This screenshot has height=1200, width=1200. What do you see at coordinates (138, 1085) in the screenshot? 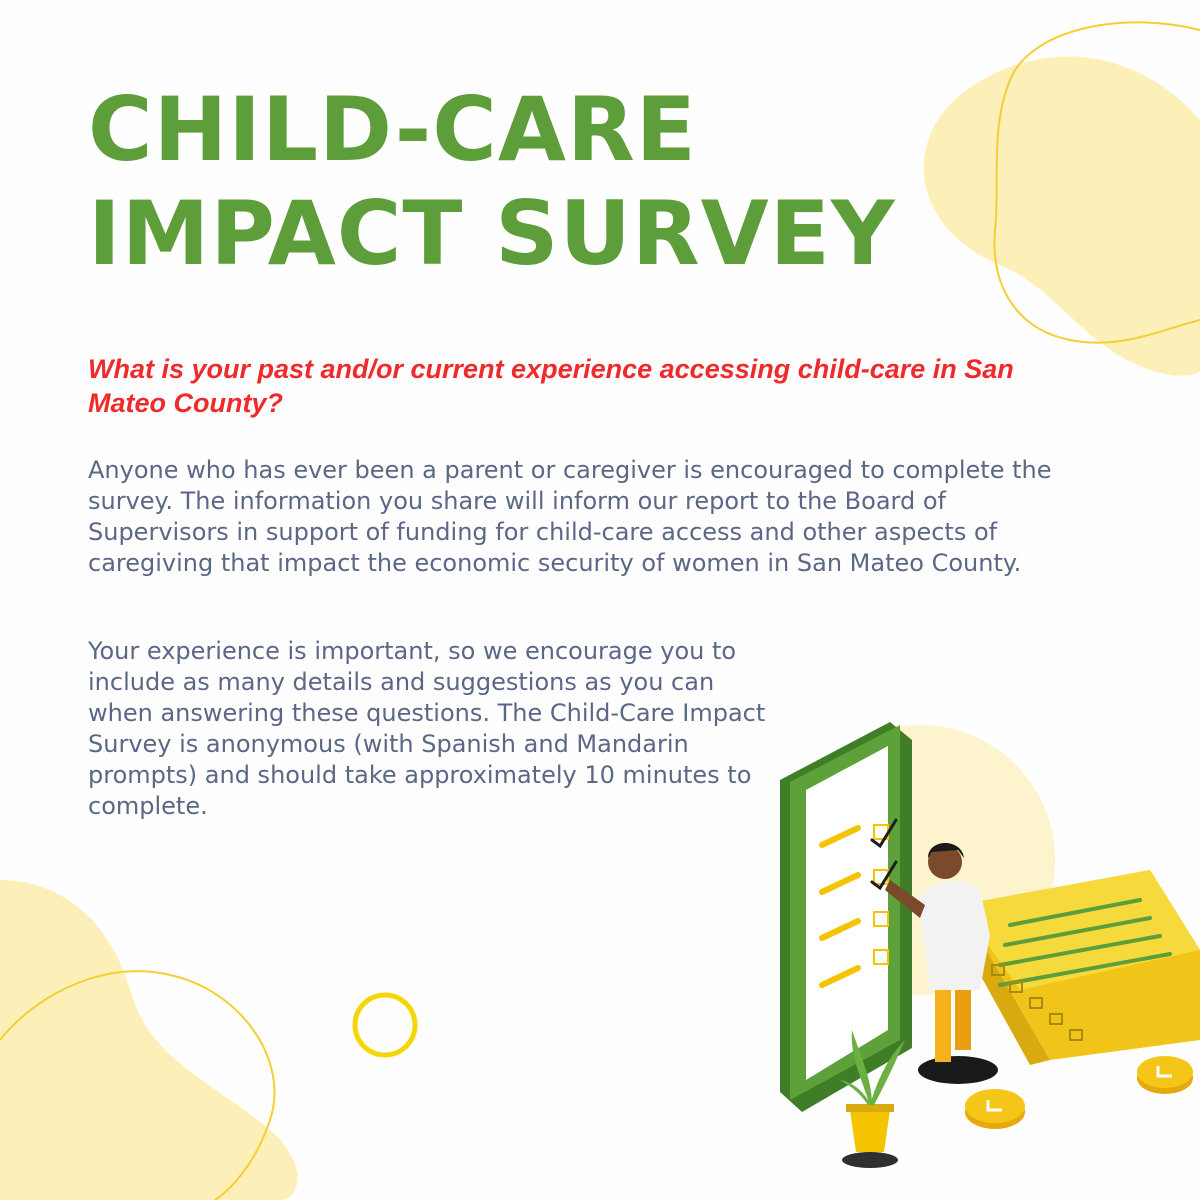
I see `bottom-left-blob-outline` at bounding box center [138, 1085].